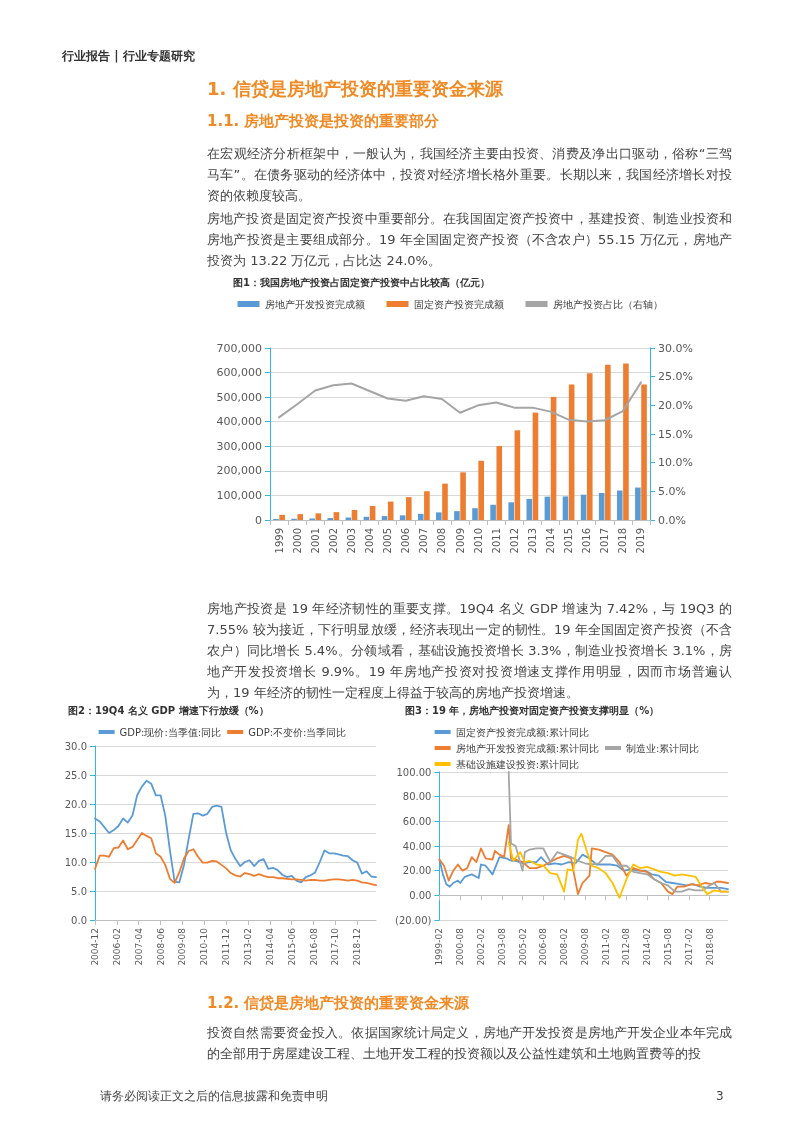 The height and width of the screenshot is (1122, 793). Describe the element at coordinates (569, 541) in the screenshot. I see `x-tick-label: 2015` at that location.